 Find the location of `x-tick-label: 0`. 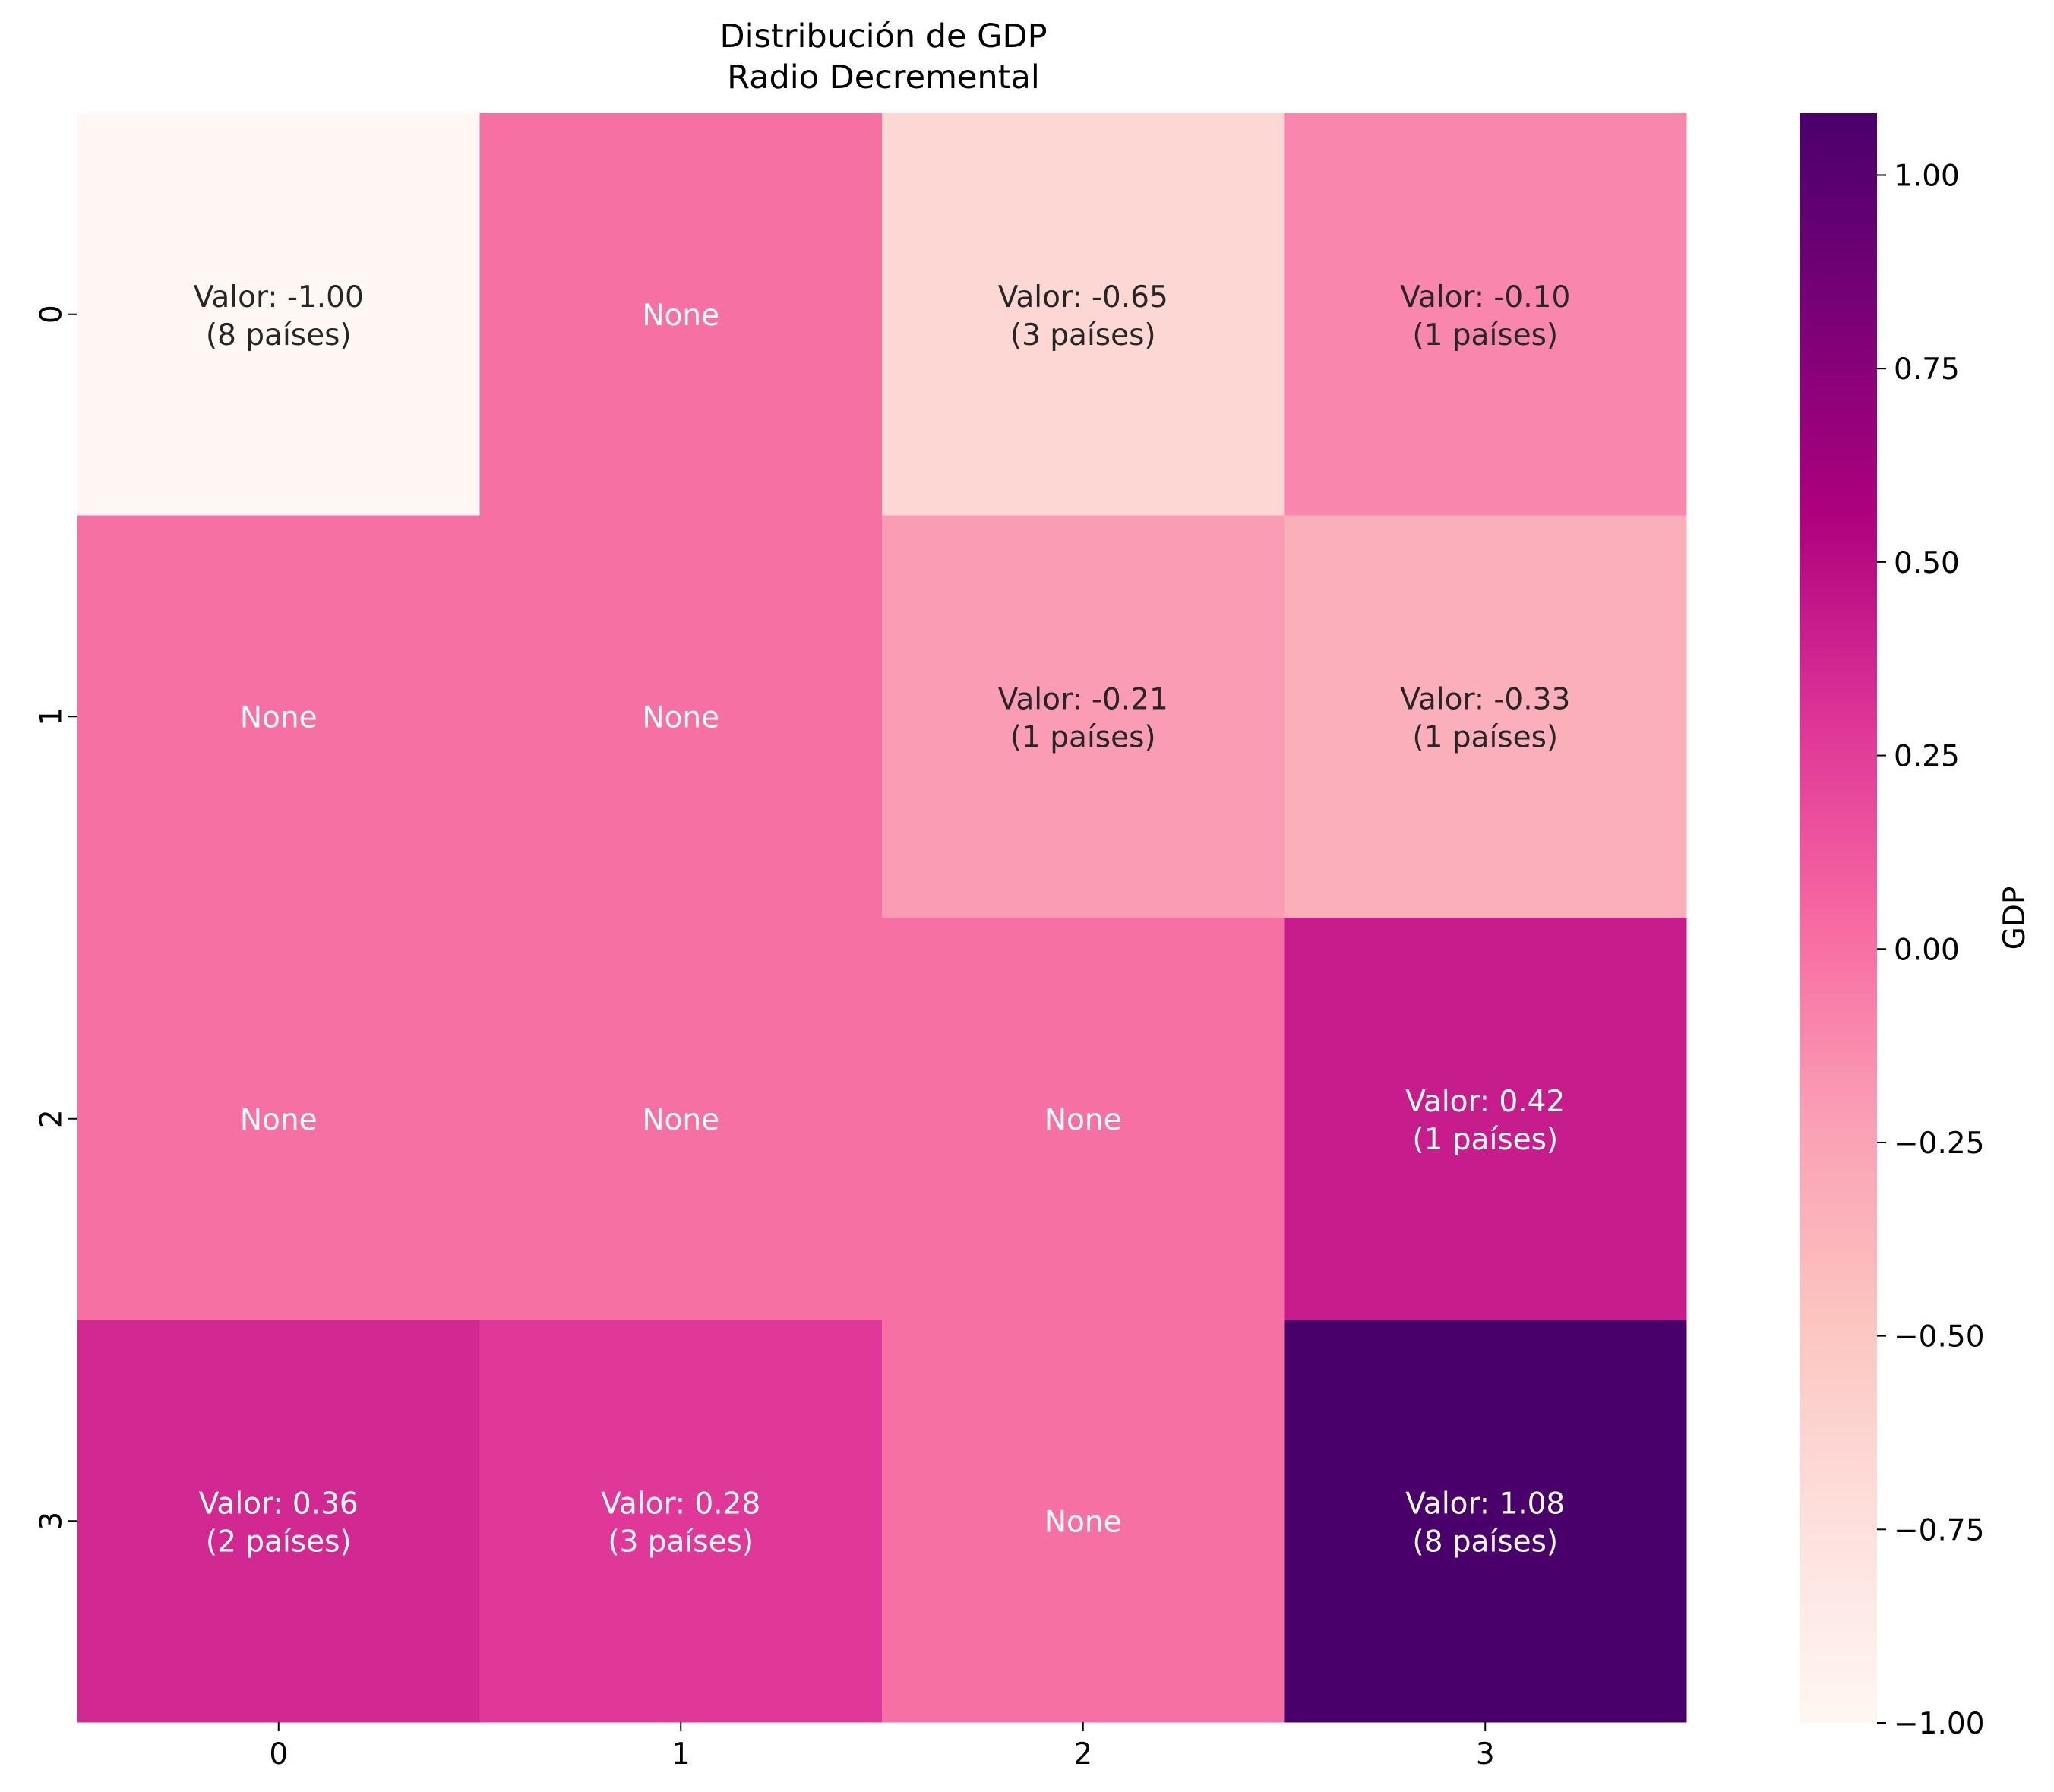

x-tick-label: 0 is located at coordinates (278, 1754).